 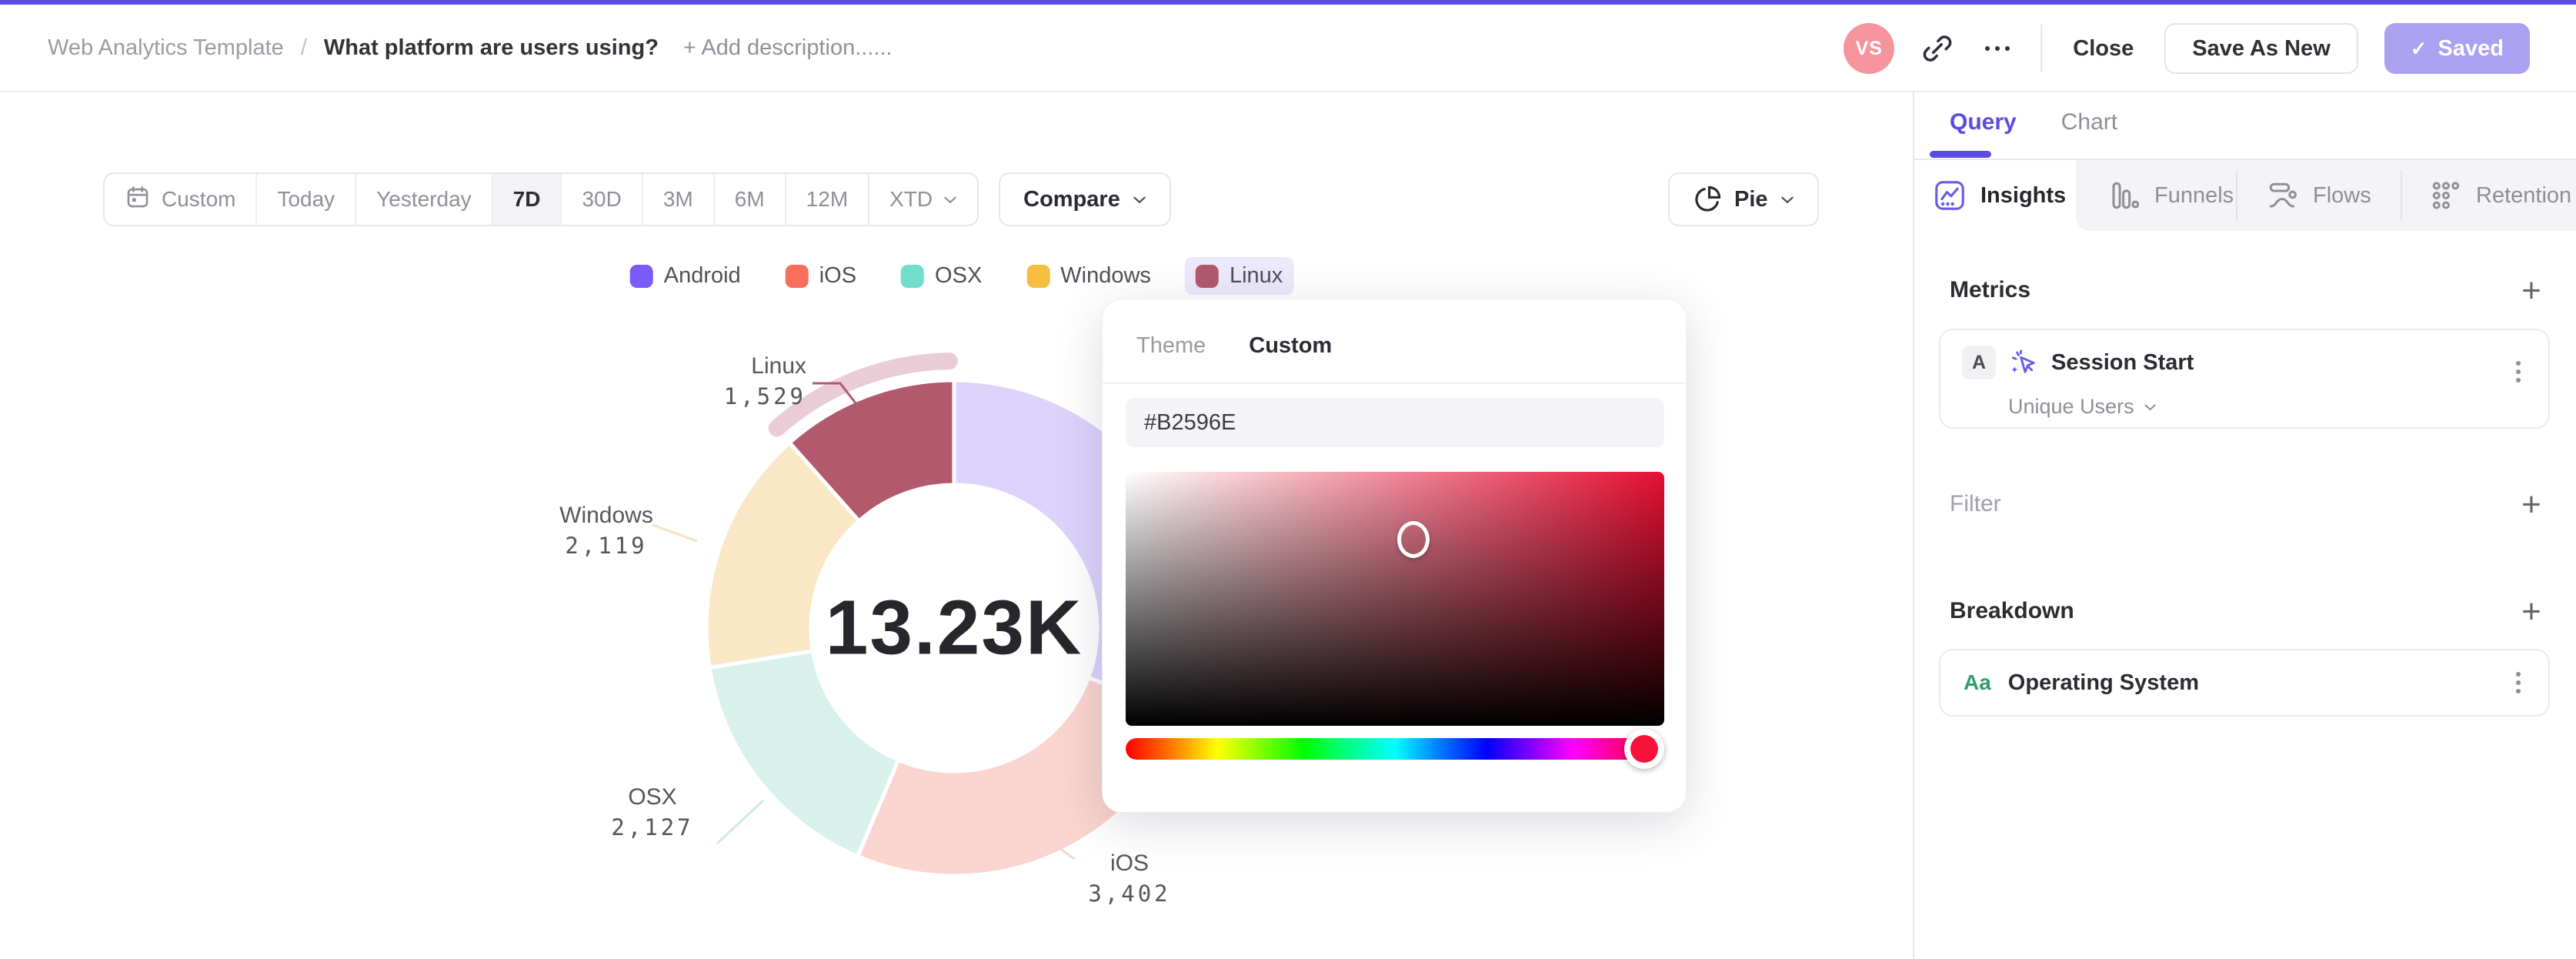 I want to click on range-3m: 3M, so click(x=679, y=199).